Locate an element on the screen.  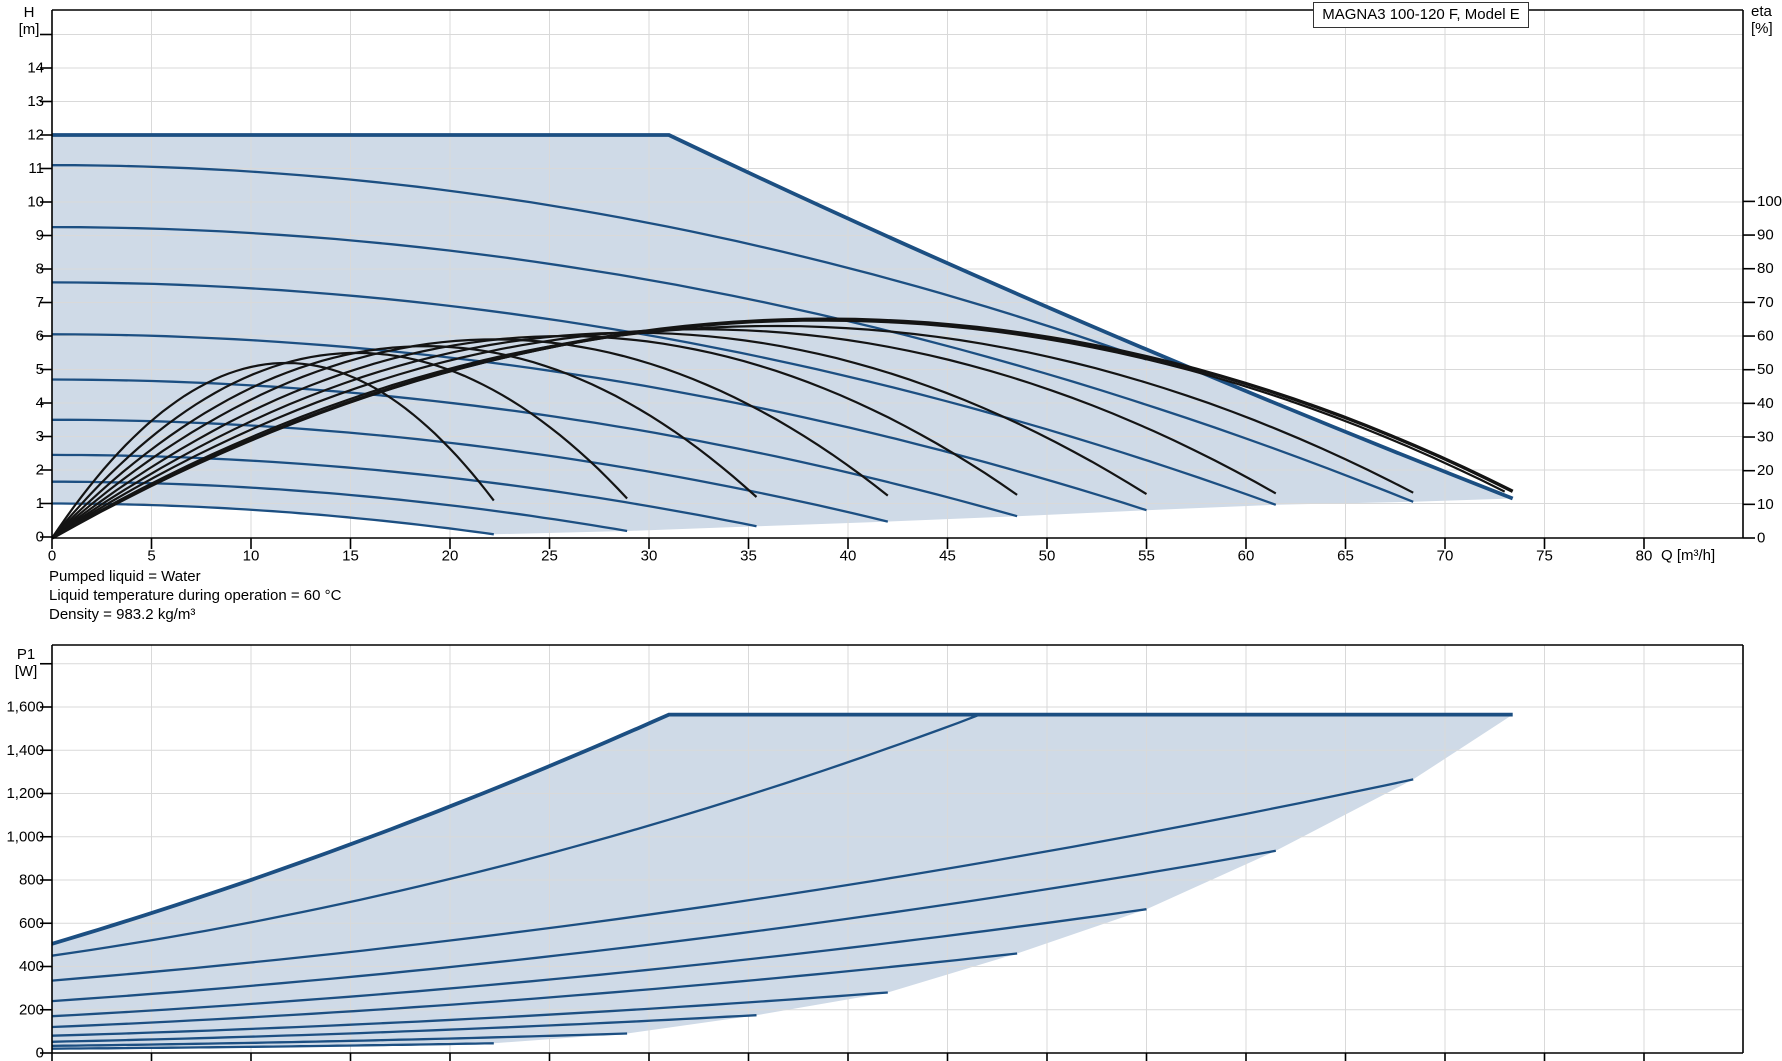
pump-model-title: MAGNA3 100-120 F, Model E is located at coordinates (1421, 15).